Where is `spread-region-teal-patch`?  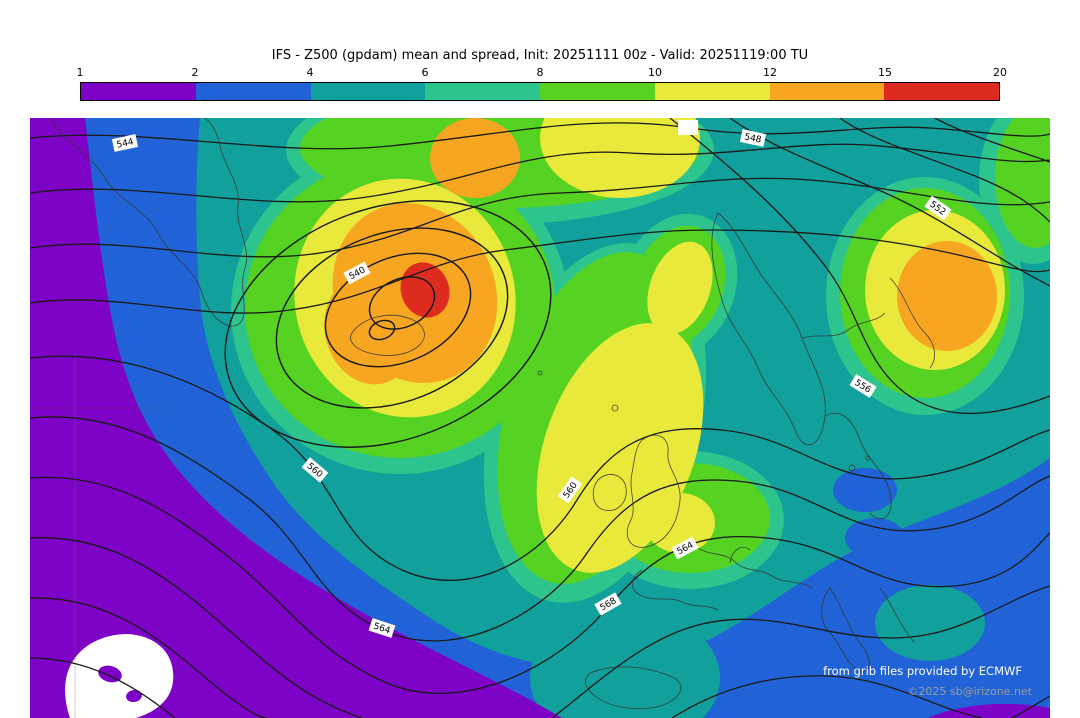
spread-region-teal-patch is located at coordinates (930, 623).